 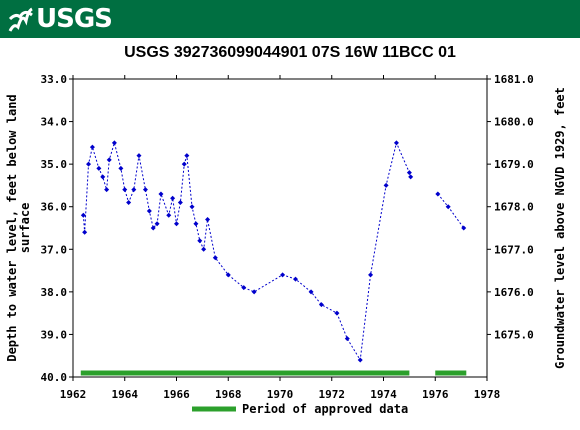 What do you see at coordinates (54, 334) in the screenshot?
I see `y-tick-label-left: 39.0` at bounding box center [54, 334].